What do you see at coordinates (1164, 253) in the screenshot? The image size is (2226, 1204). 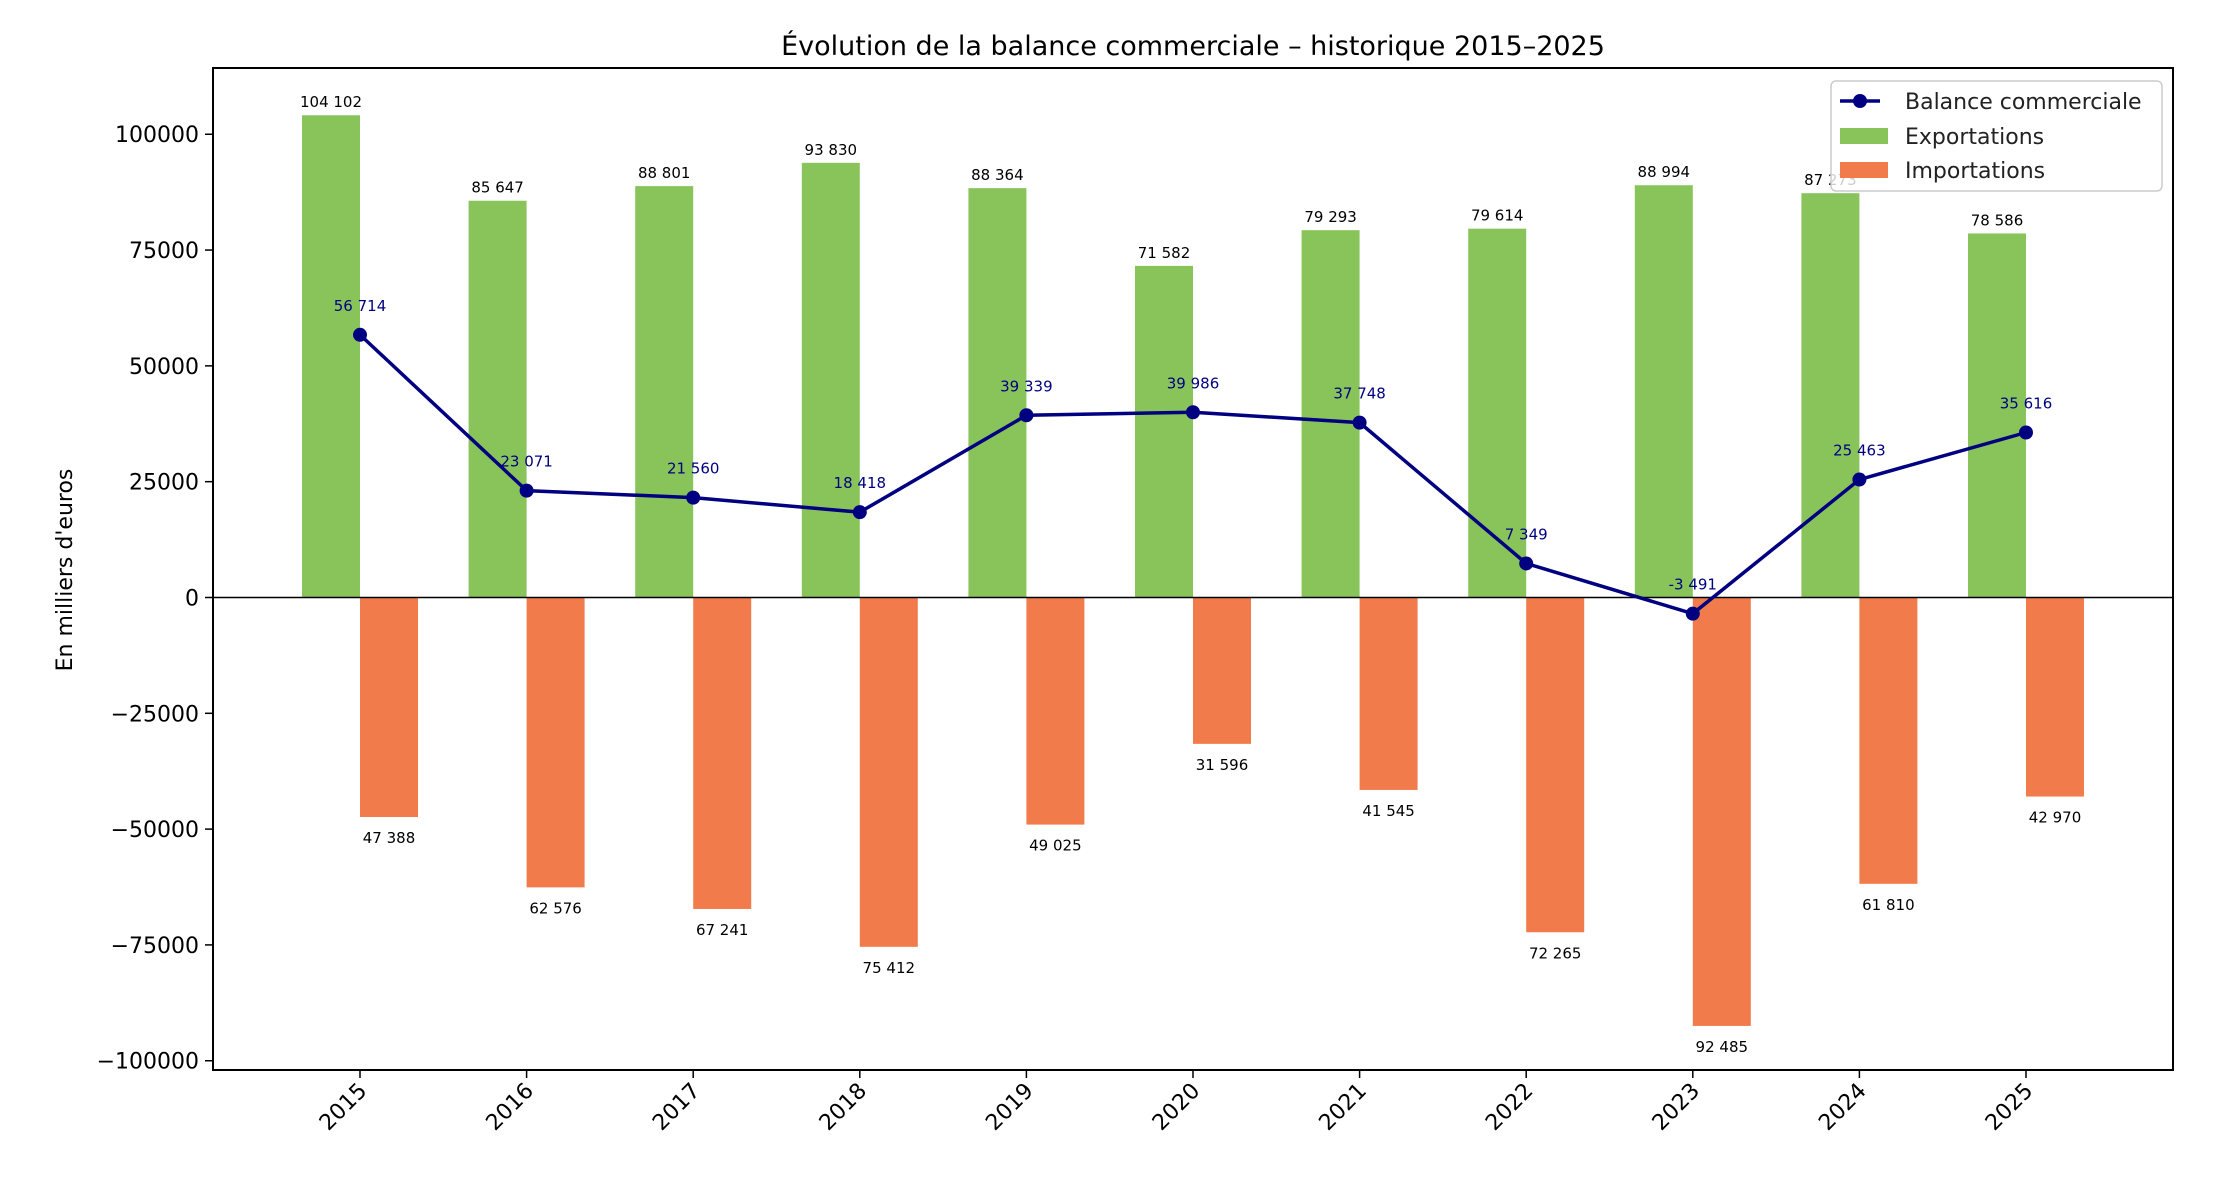 I see `export-data-label: 71 582` at bounding box center [1164, 253].